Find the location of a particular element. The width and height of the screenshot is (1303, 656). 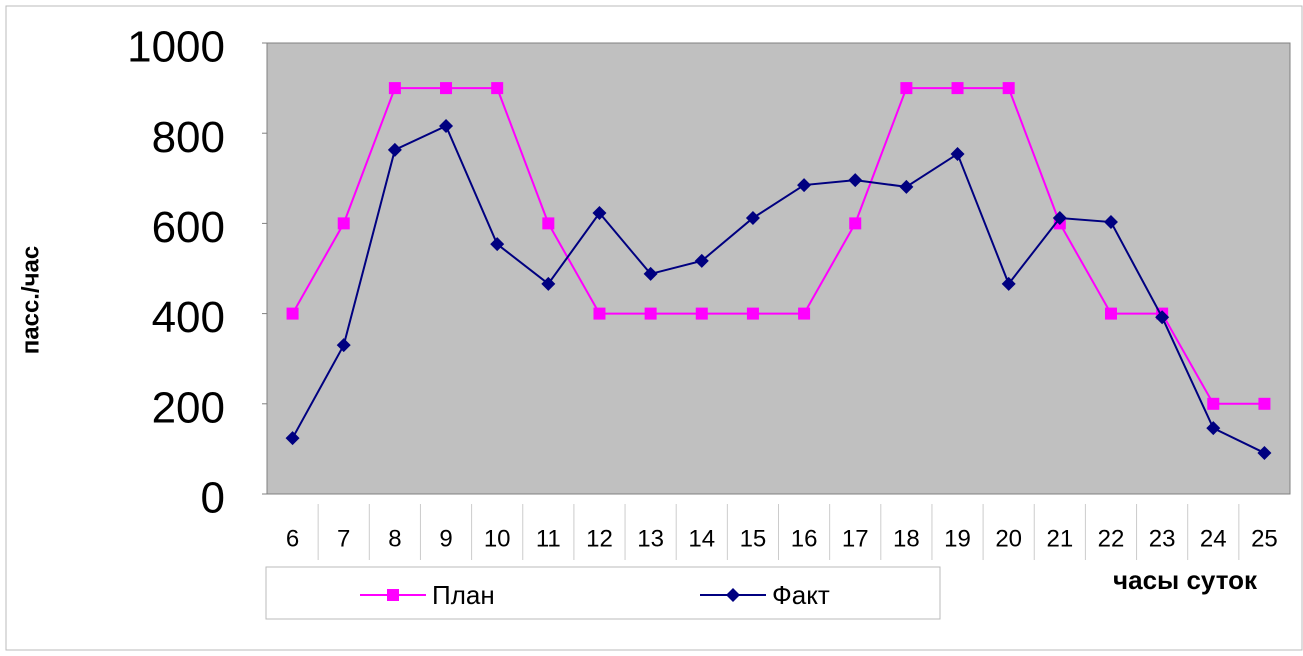

x-tick-label: 7 is located at coordinates (343, 538).